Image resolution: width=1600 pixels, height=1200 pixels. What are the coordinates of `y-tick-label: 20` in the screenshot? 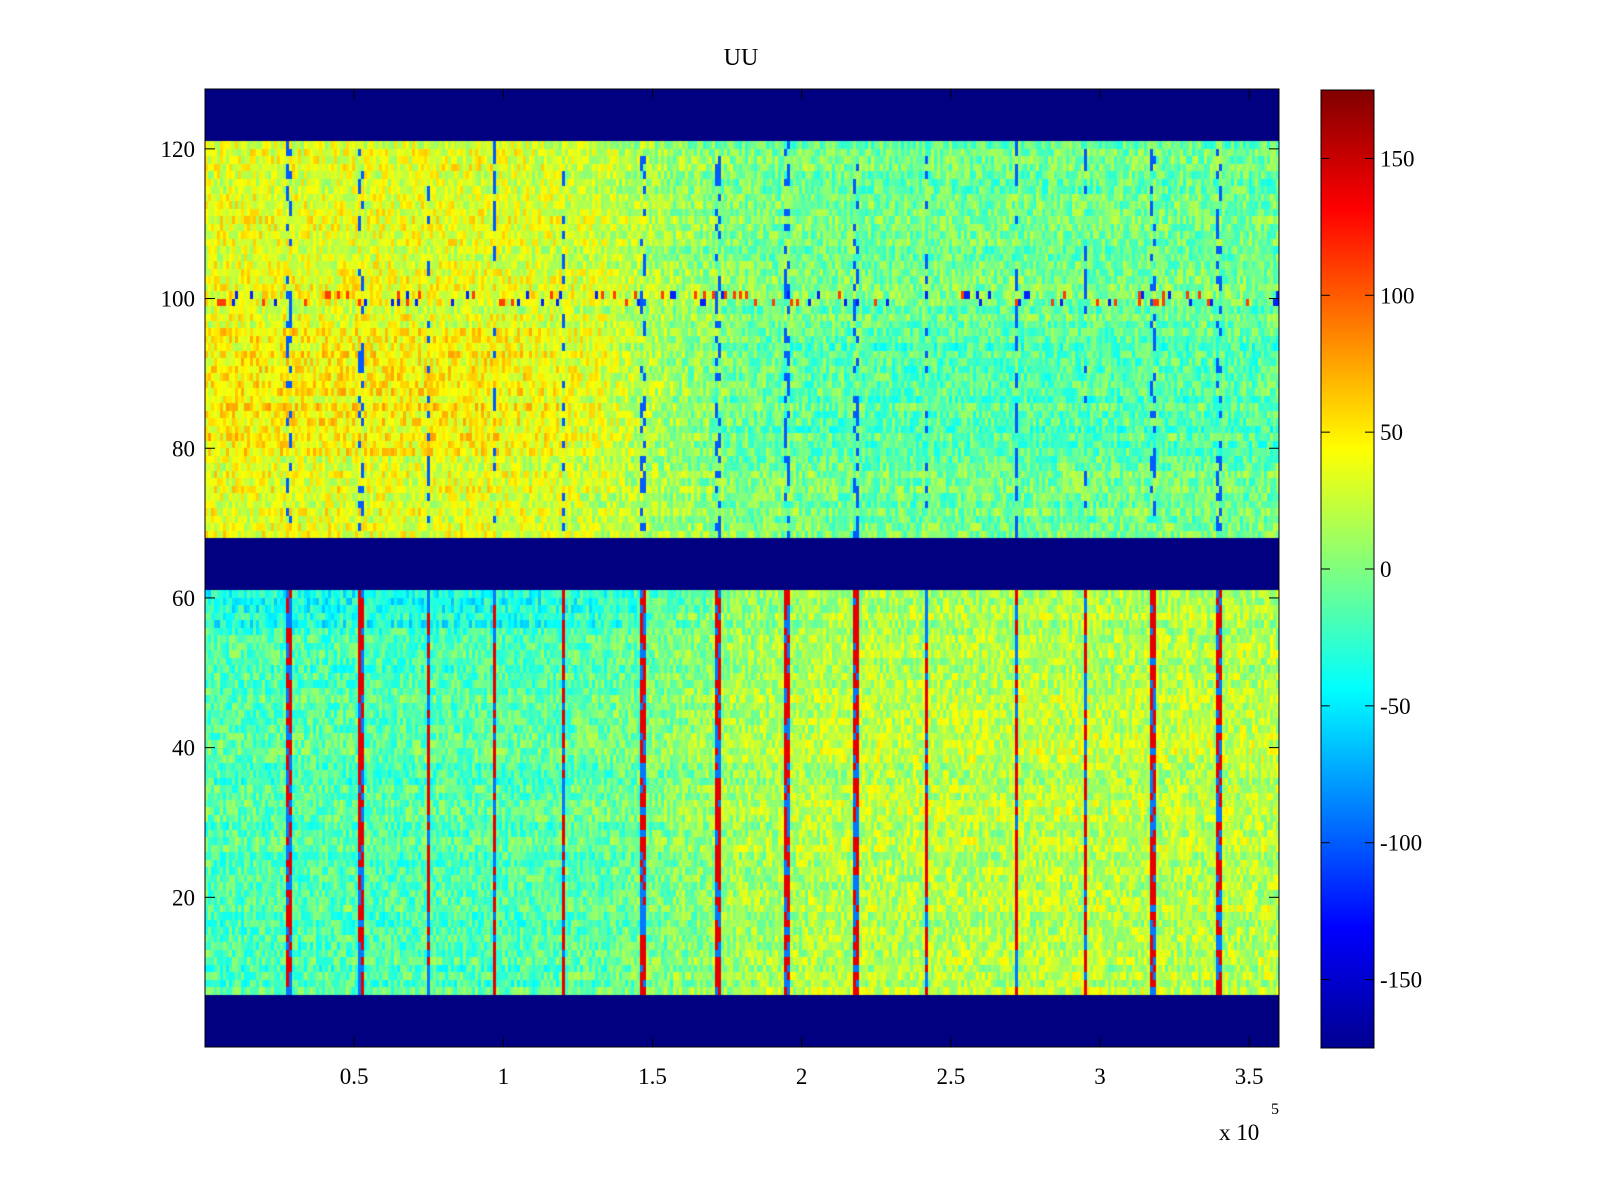 It's located at (183, 897).